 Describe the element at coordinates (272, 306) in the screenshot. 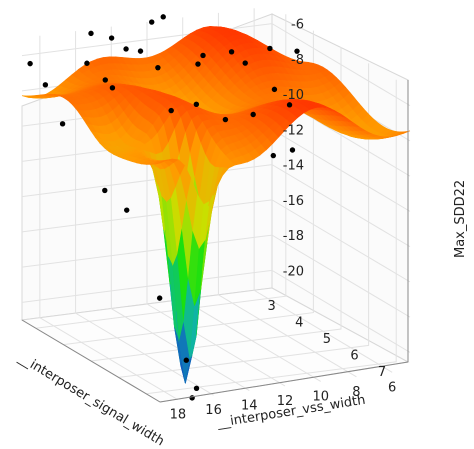

I see `x-tick-label: 3` at that location.